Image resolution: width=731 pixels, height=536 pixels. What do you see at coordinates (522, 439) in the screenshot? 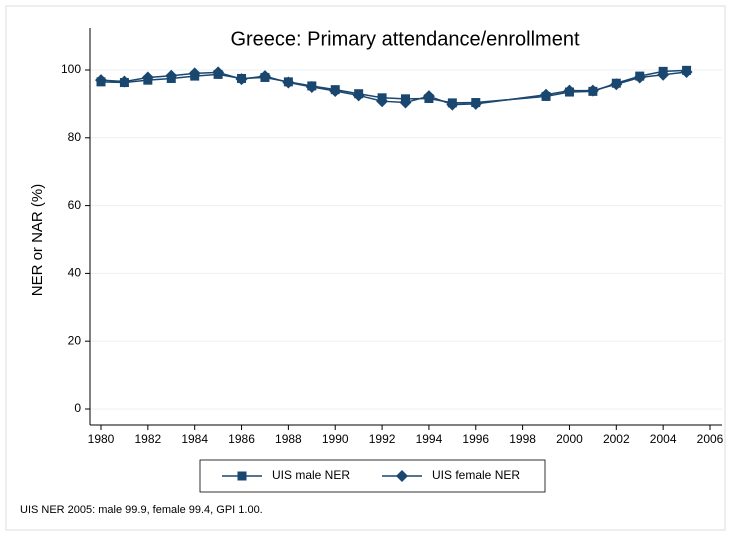
I see `x-tick-label: 1998` at bounding box center [522, 439].